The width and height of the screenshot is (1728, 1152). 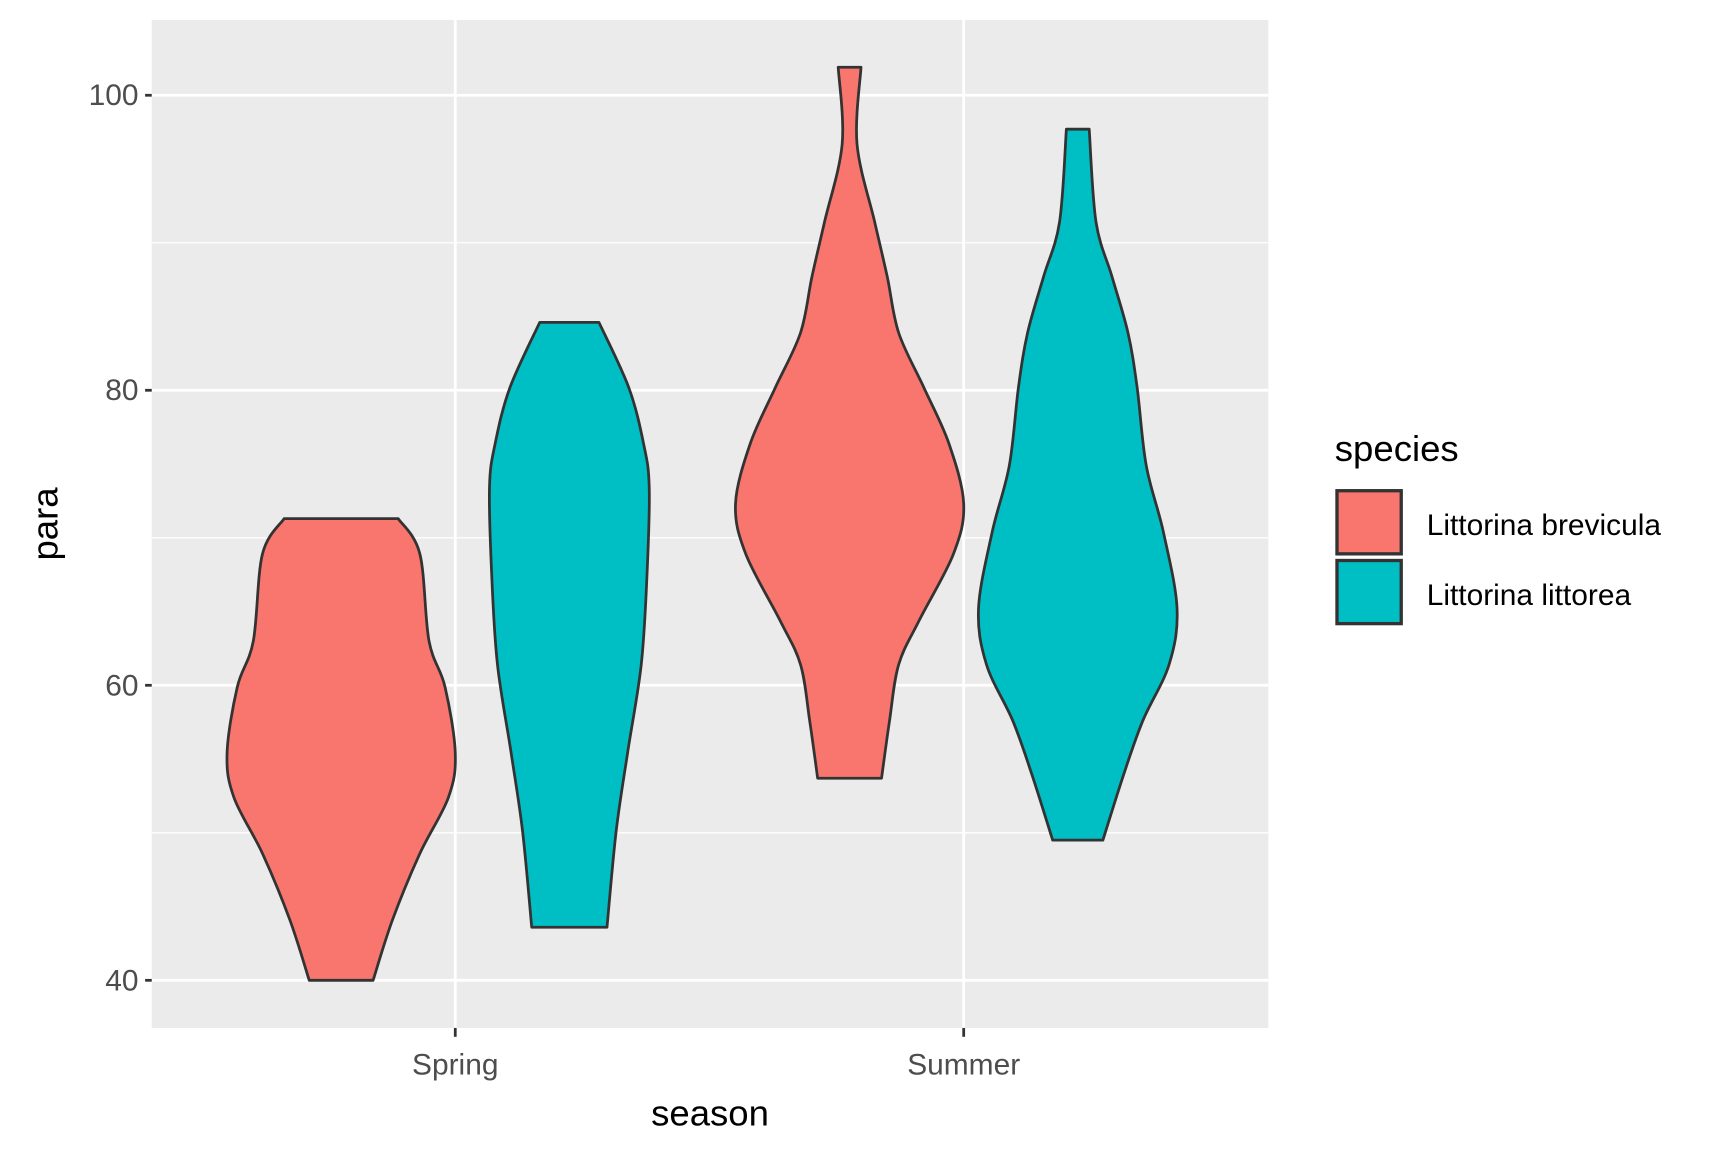 What do you see at coordinates (710, 1112) in the screenshot?
I see `x-axis-title: season` at bounding box center [710, 1112].